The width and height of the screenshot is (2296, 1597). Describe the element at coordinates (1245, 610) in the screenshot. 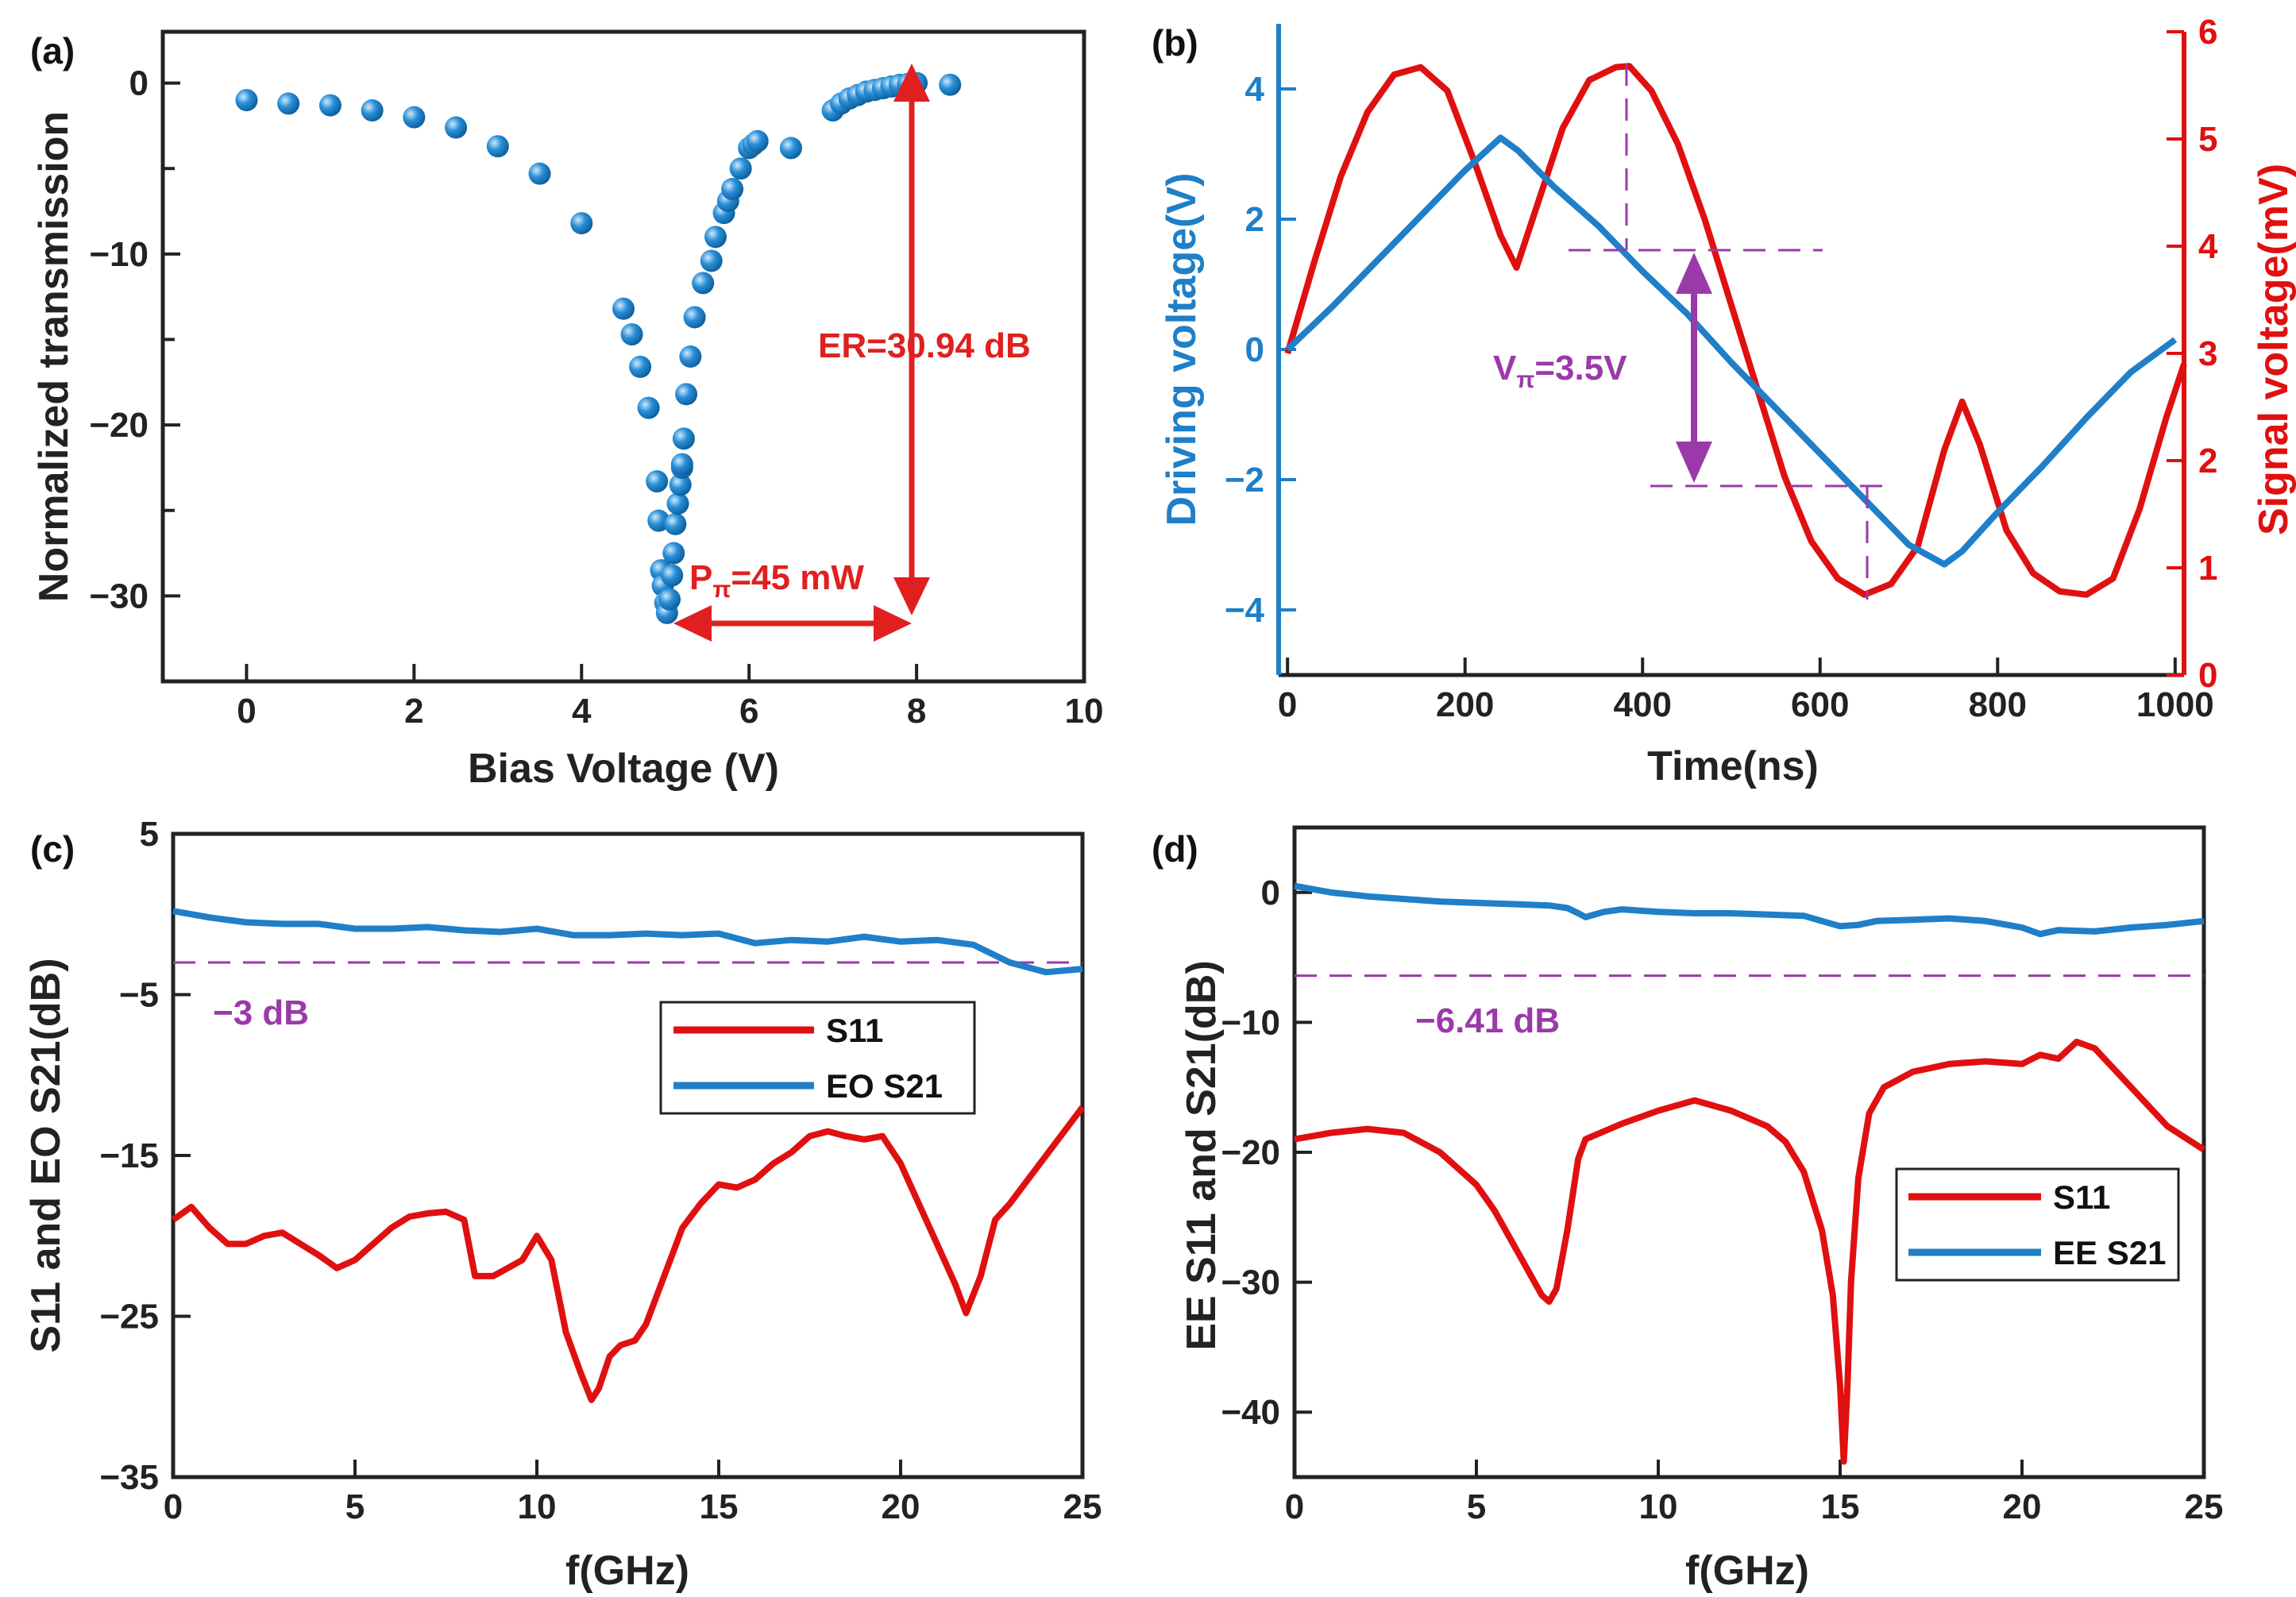

I see `panel-b-left-ytick-label-4: −4` at that location.